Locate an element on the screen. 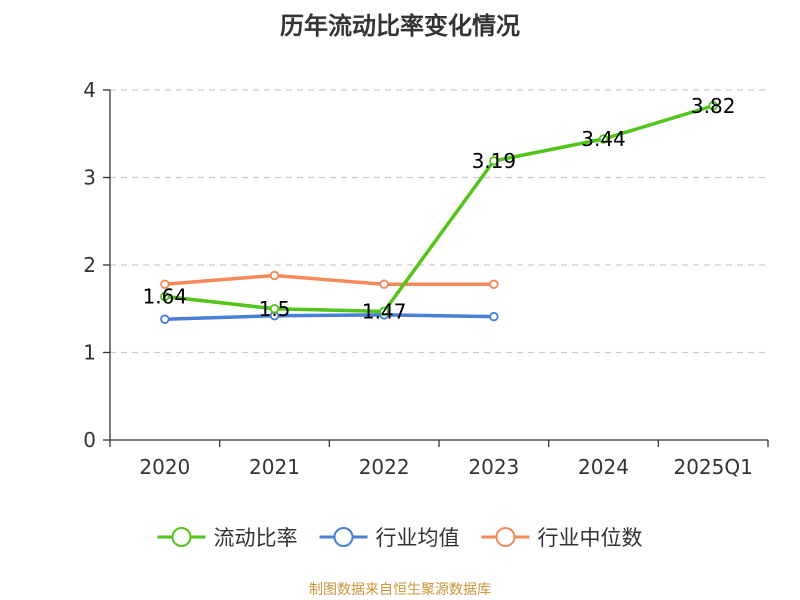 The width and height of the screenshot is (800, 600). x-tick-label: 2023 is located at coordinates (493, 467).